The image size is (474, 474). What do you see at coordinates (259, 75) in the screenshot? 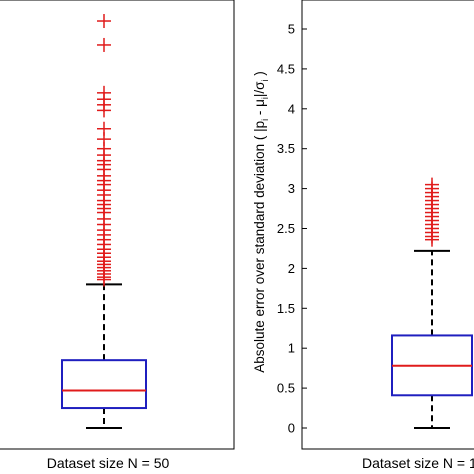
I see `y-label-suffix: )` at bounding box center [259, 75].